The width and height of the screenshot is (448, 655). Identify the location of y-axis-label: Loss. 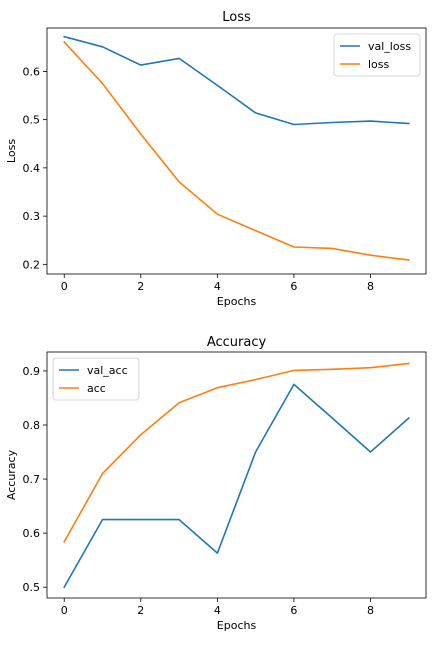
(11, 151).